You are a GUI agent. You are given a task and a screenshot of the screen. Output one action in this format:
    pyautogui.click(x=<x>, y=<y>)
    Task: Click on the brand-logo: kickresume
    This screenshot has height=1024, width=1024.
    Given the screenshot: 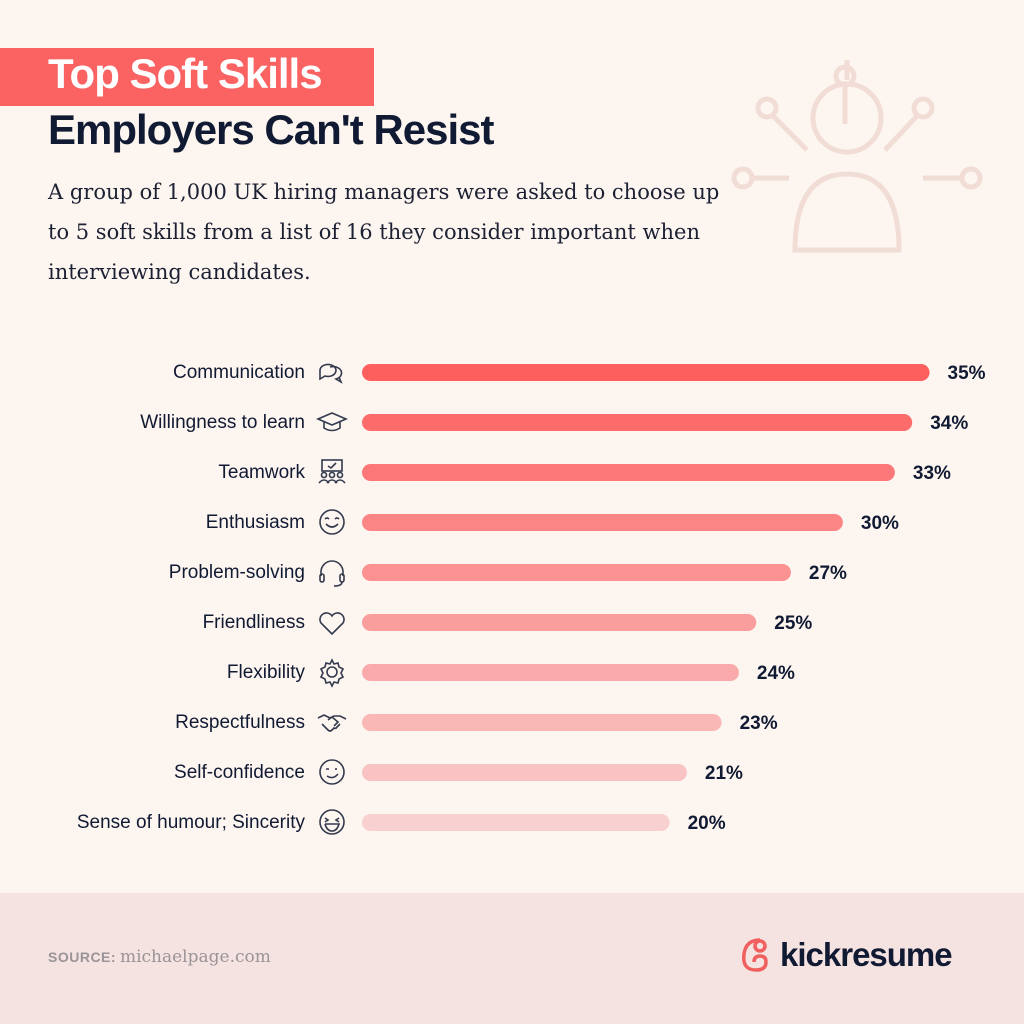 What is the action you would take?
    pyautogui.click(x=845, y=955)
    